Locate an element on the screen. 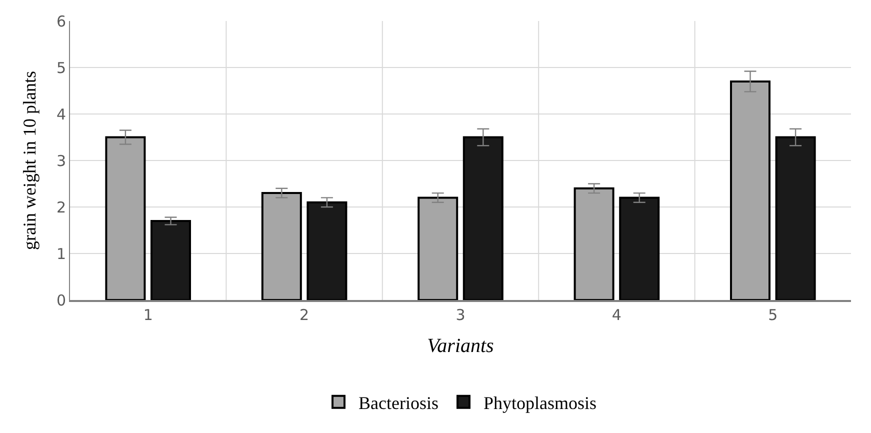  x-tick-label: 3 is located at coordinates (461, 315).